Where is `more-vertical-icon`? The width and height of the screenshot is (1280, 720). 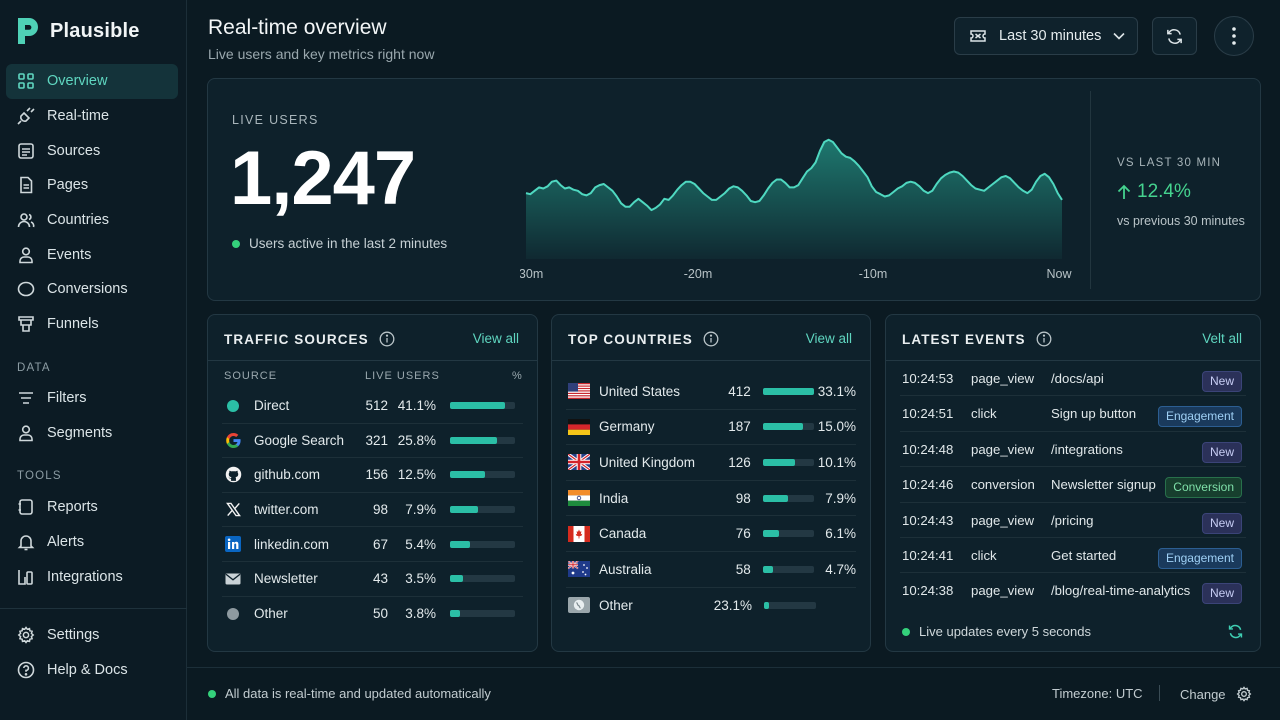 more-vertical-icon is located at coordinates (1234, 36).